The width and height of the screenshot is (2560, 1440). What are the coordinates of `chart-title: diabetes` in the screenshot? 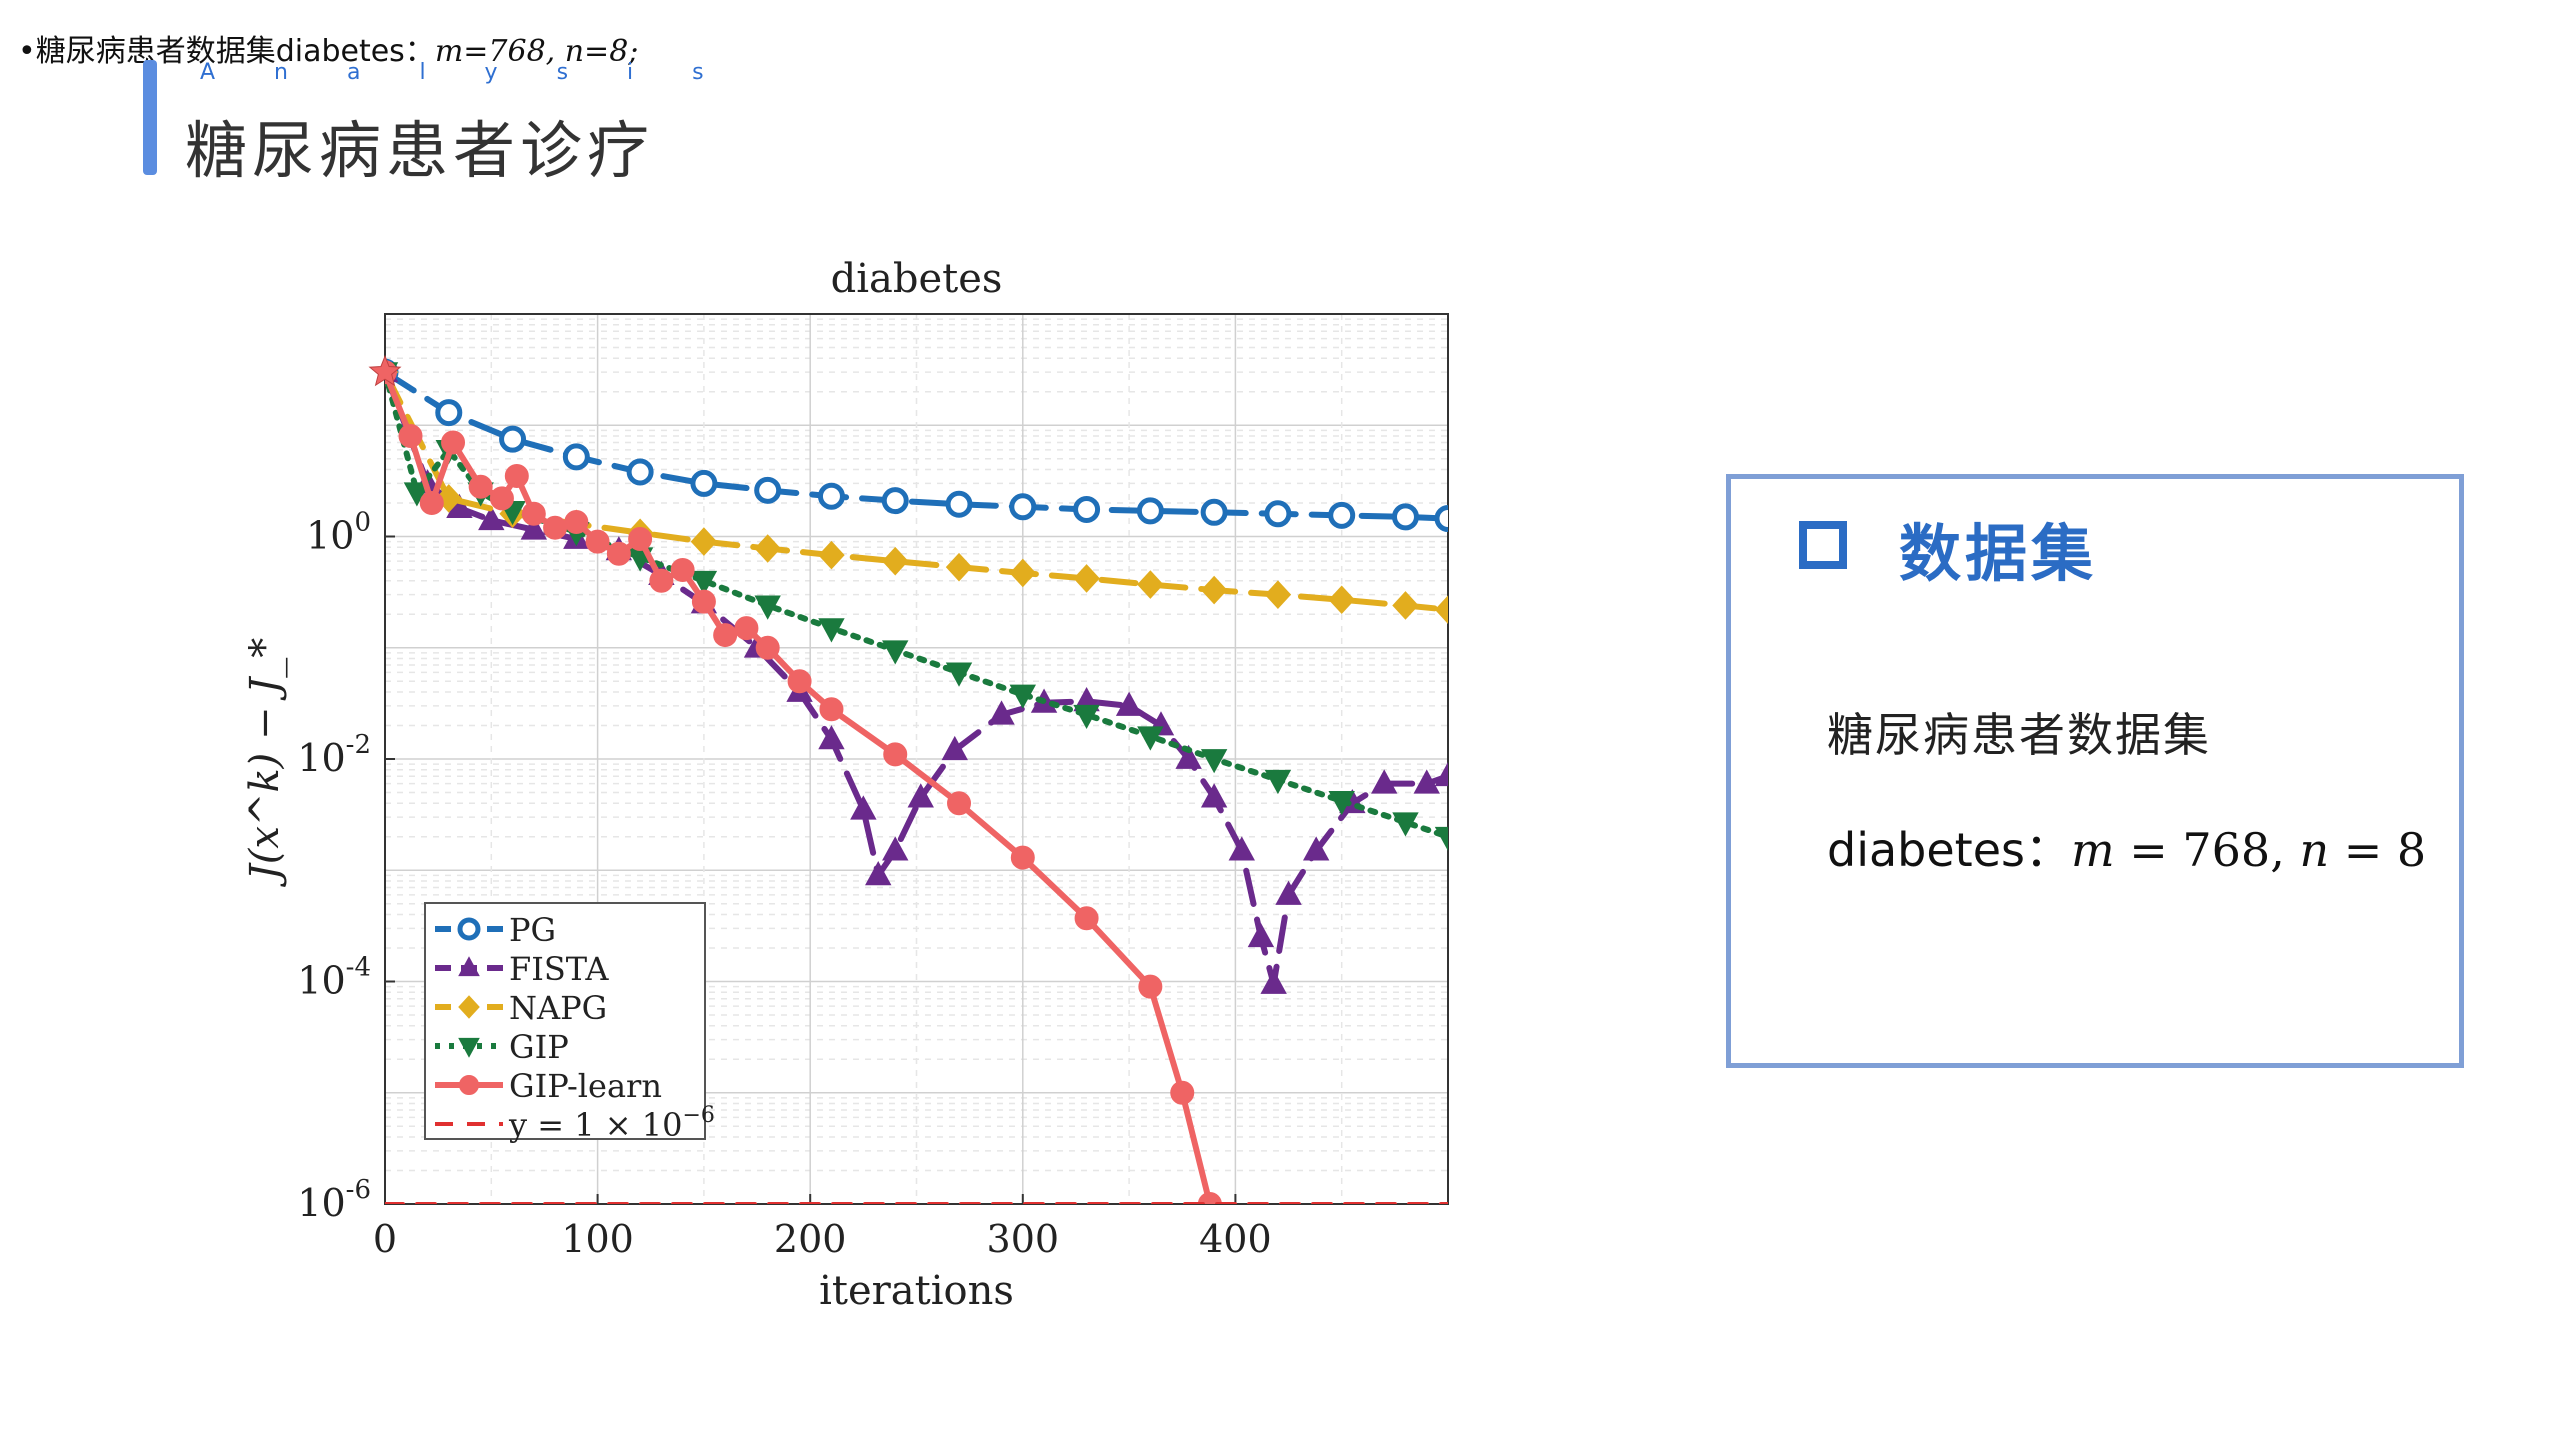 It's located at (917, 279).